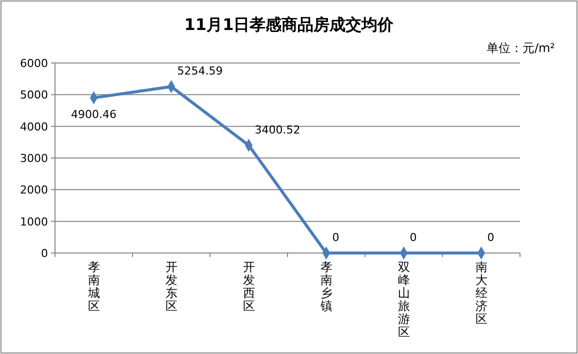 The height and width of the screenshot is (354, 578). I want to click on data-label: 3400.52, so click(277, 129).